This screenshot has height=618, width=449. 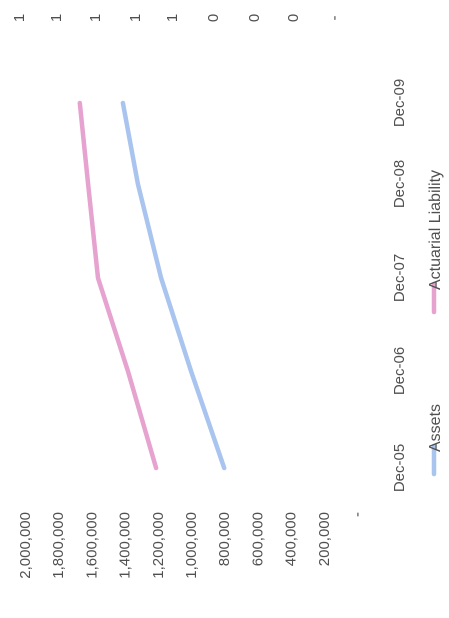 What do you see at coordinates (399, 103) in the screenshot?
I see `x-tick-label: Dec-09` at bounding box center [399, 103].